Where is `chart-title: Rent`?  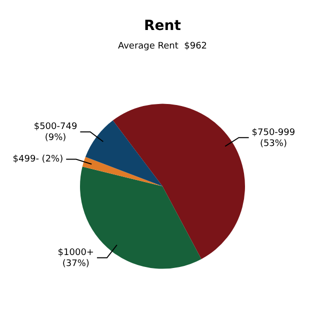 chart-title: Rent is located at coordinates (163, 26).